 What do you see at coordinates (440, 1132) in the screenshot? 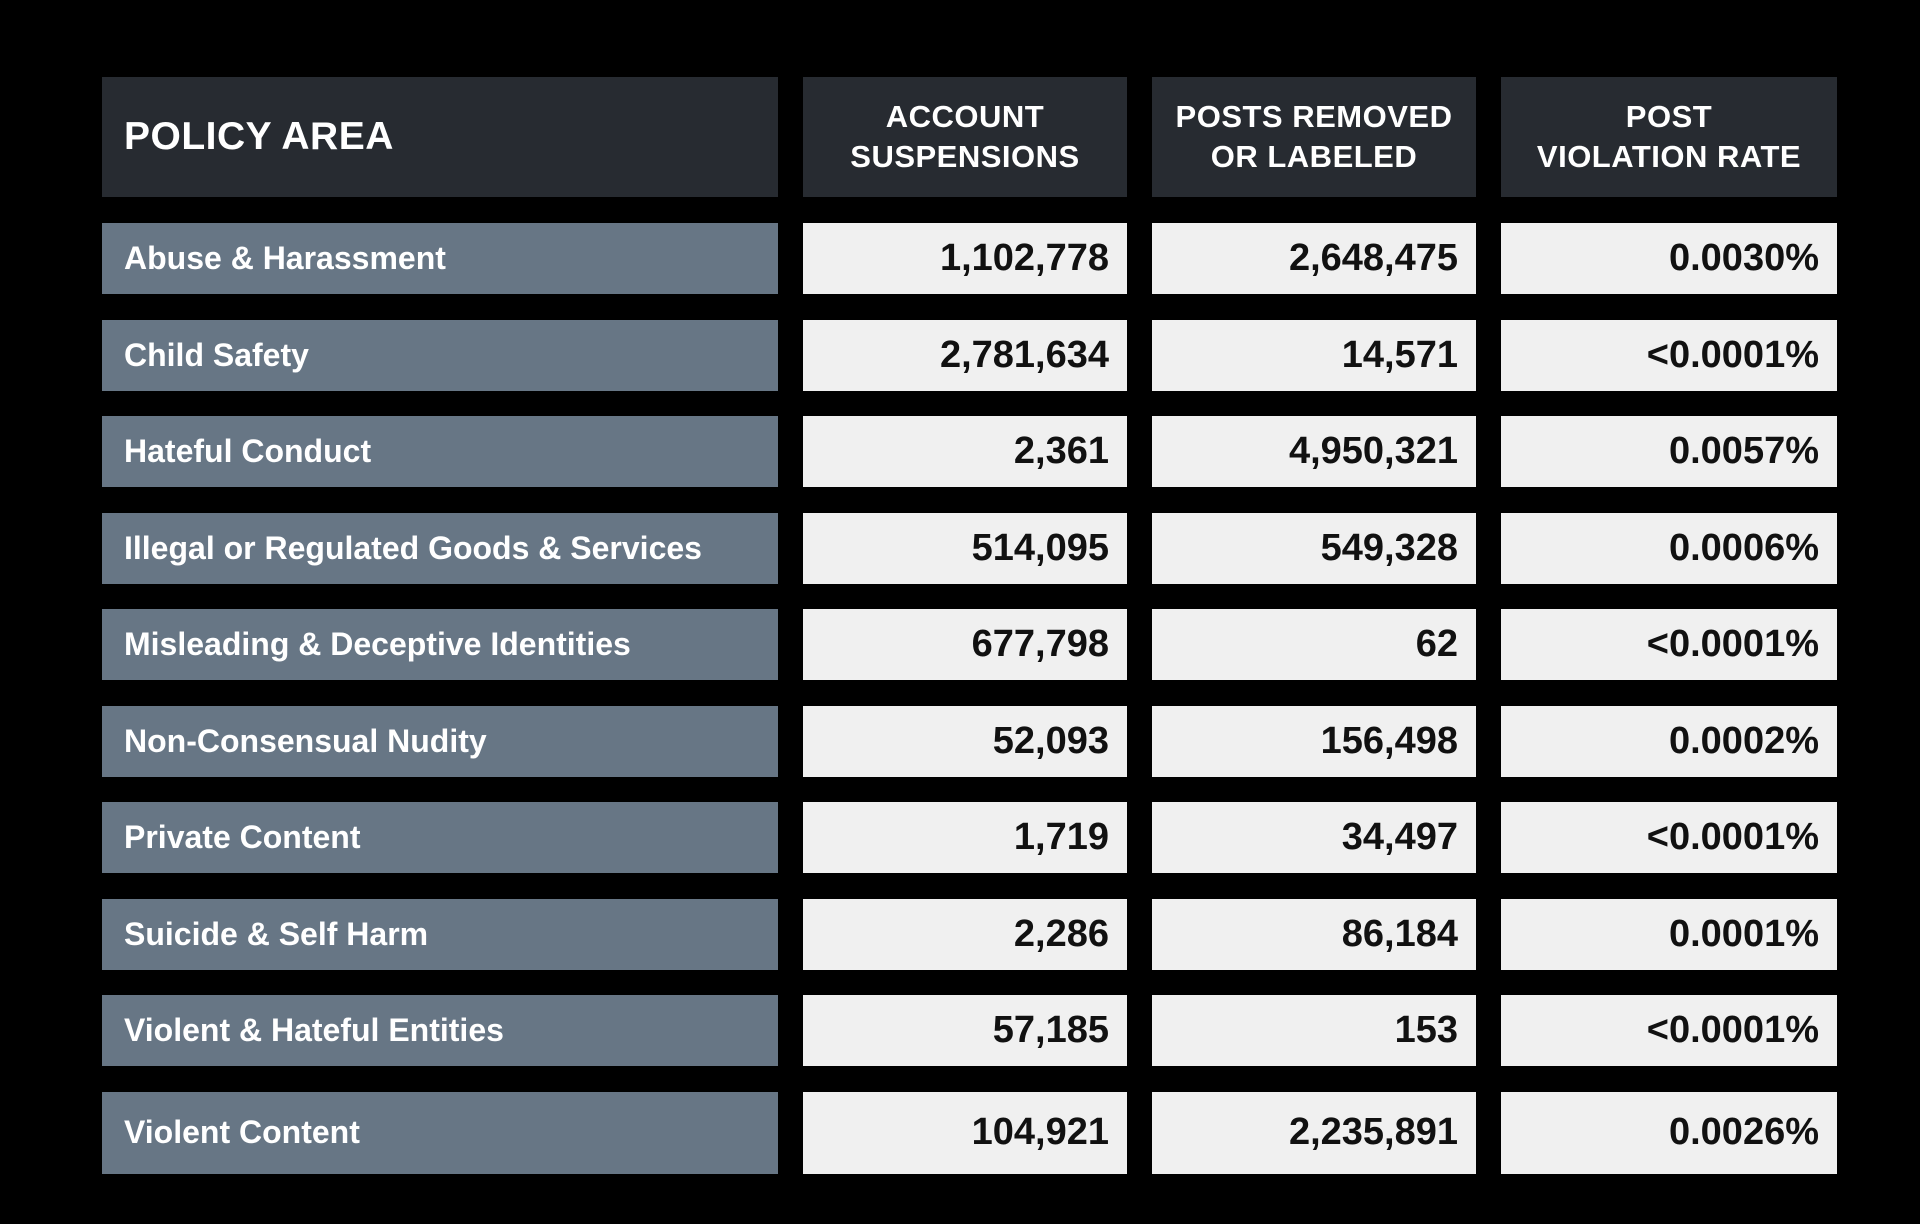
I see `policy-area-cell: Violent Content` at bounding box center [440, 1132].